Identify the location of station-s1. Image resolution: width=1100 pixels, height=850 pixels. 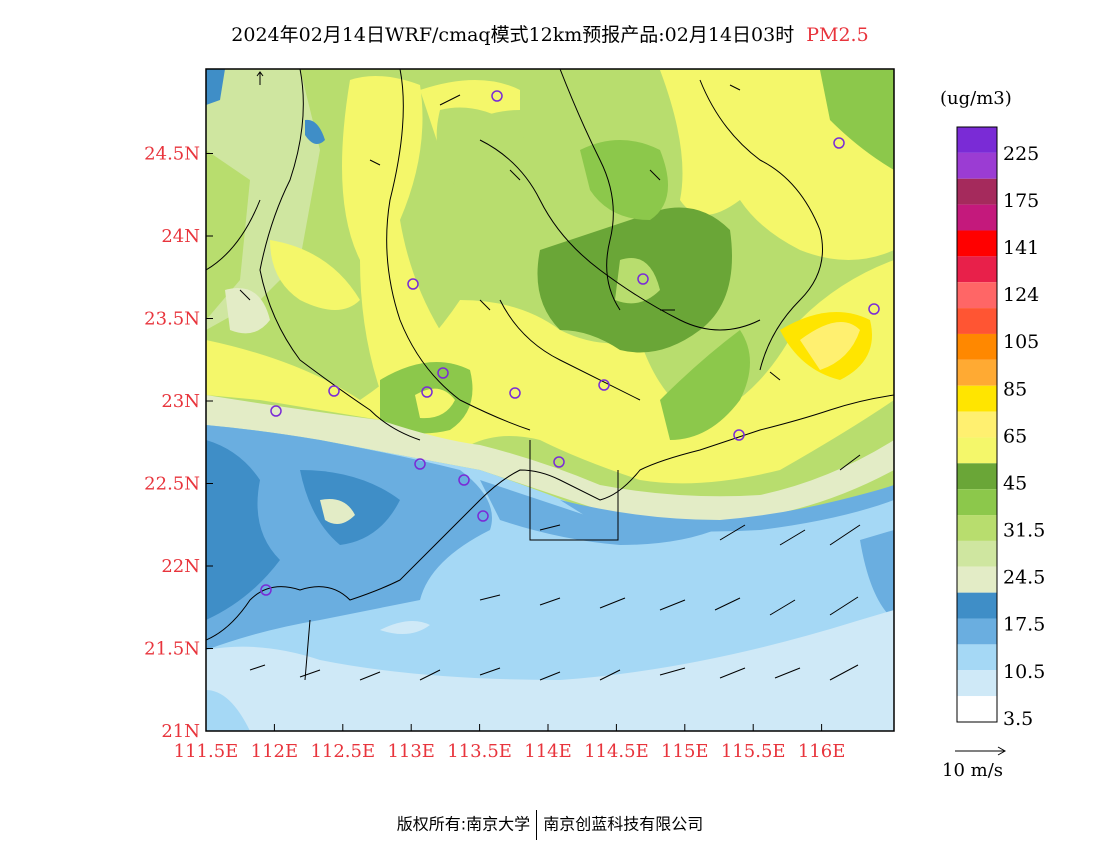
(497, 96).